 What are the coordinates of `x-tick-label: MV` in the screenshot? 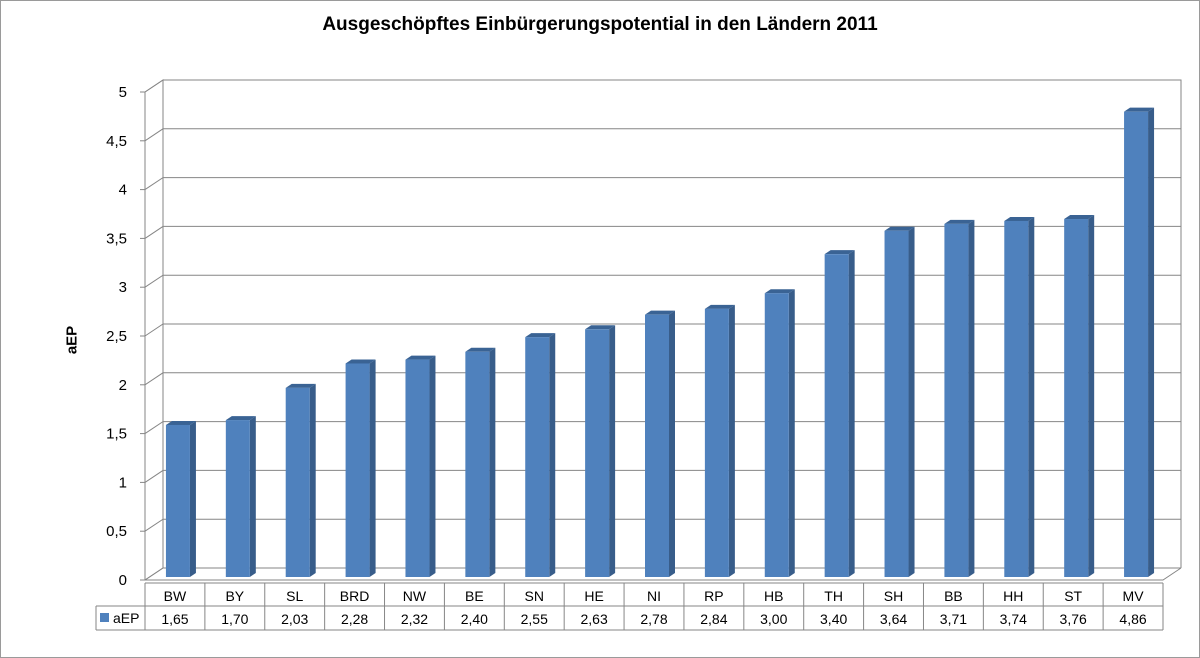 It's located at (1134, 596).